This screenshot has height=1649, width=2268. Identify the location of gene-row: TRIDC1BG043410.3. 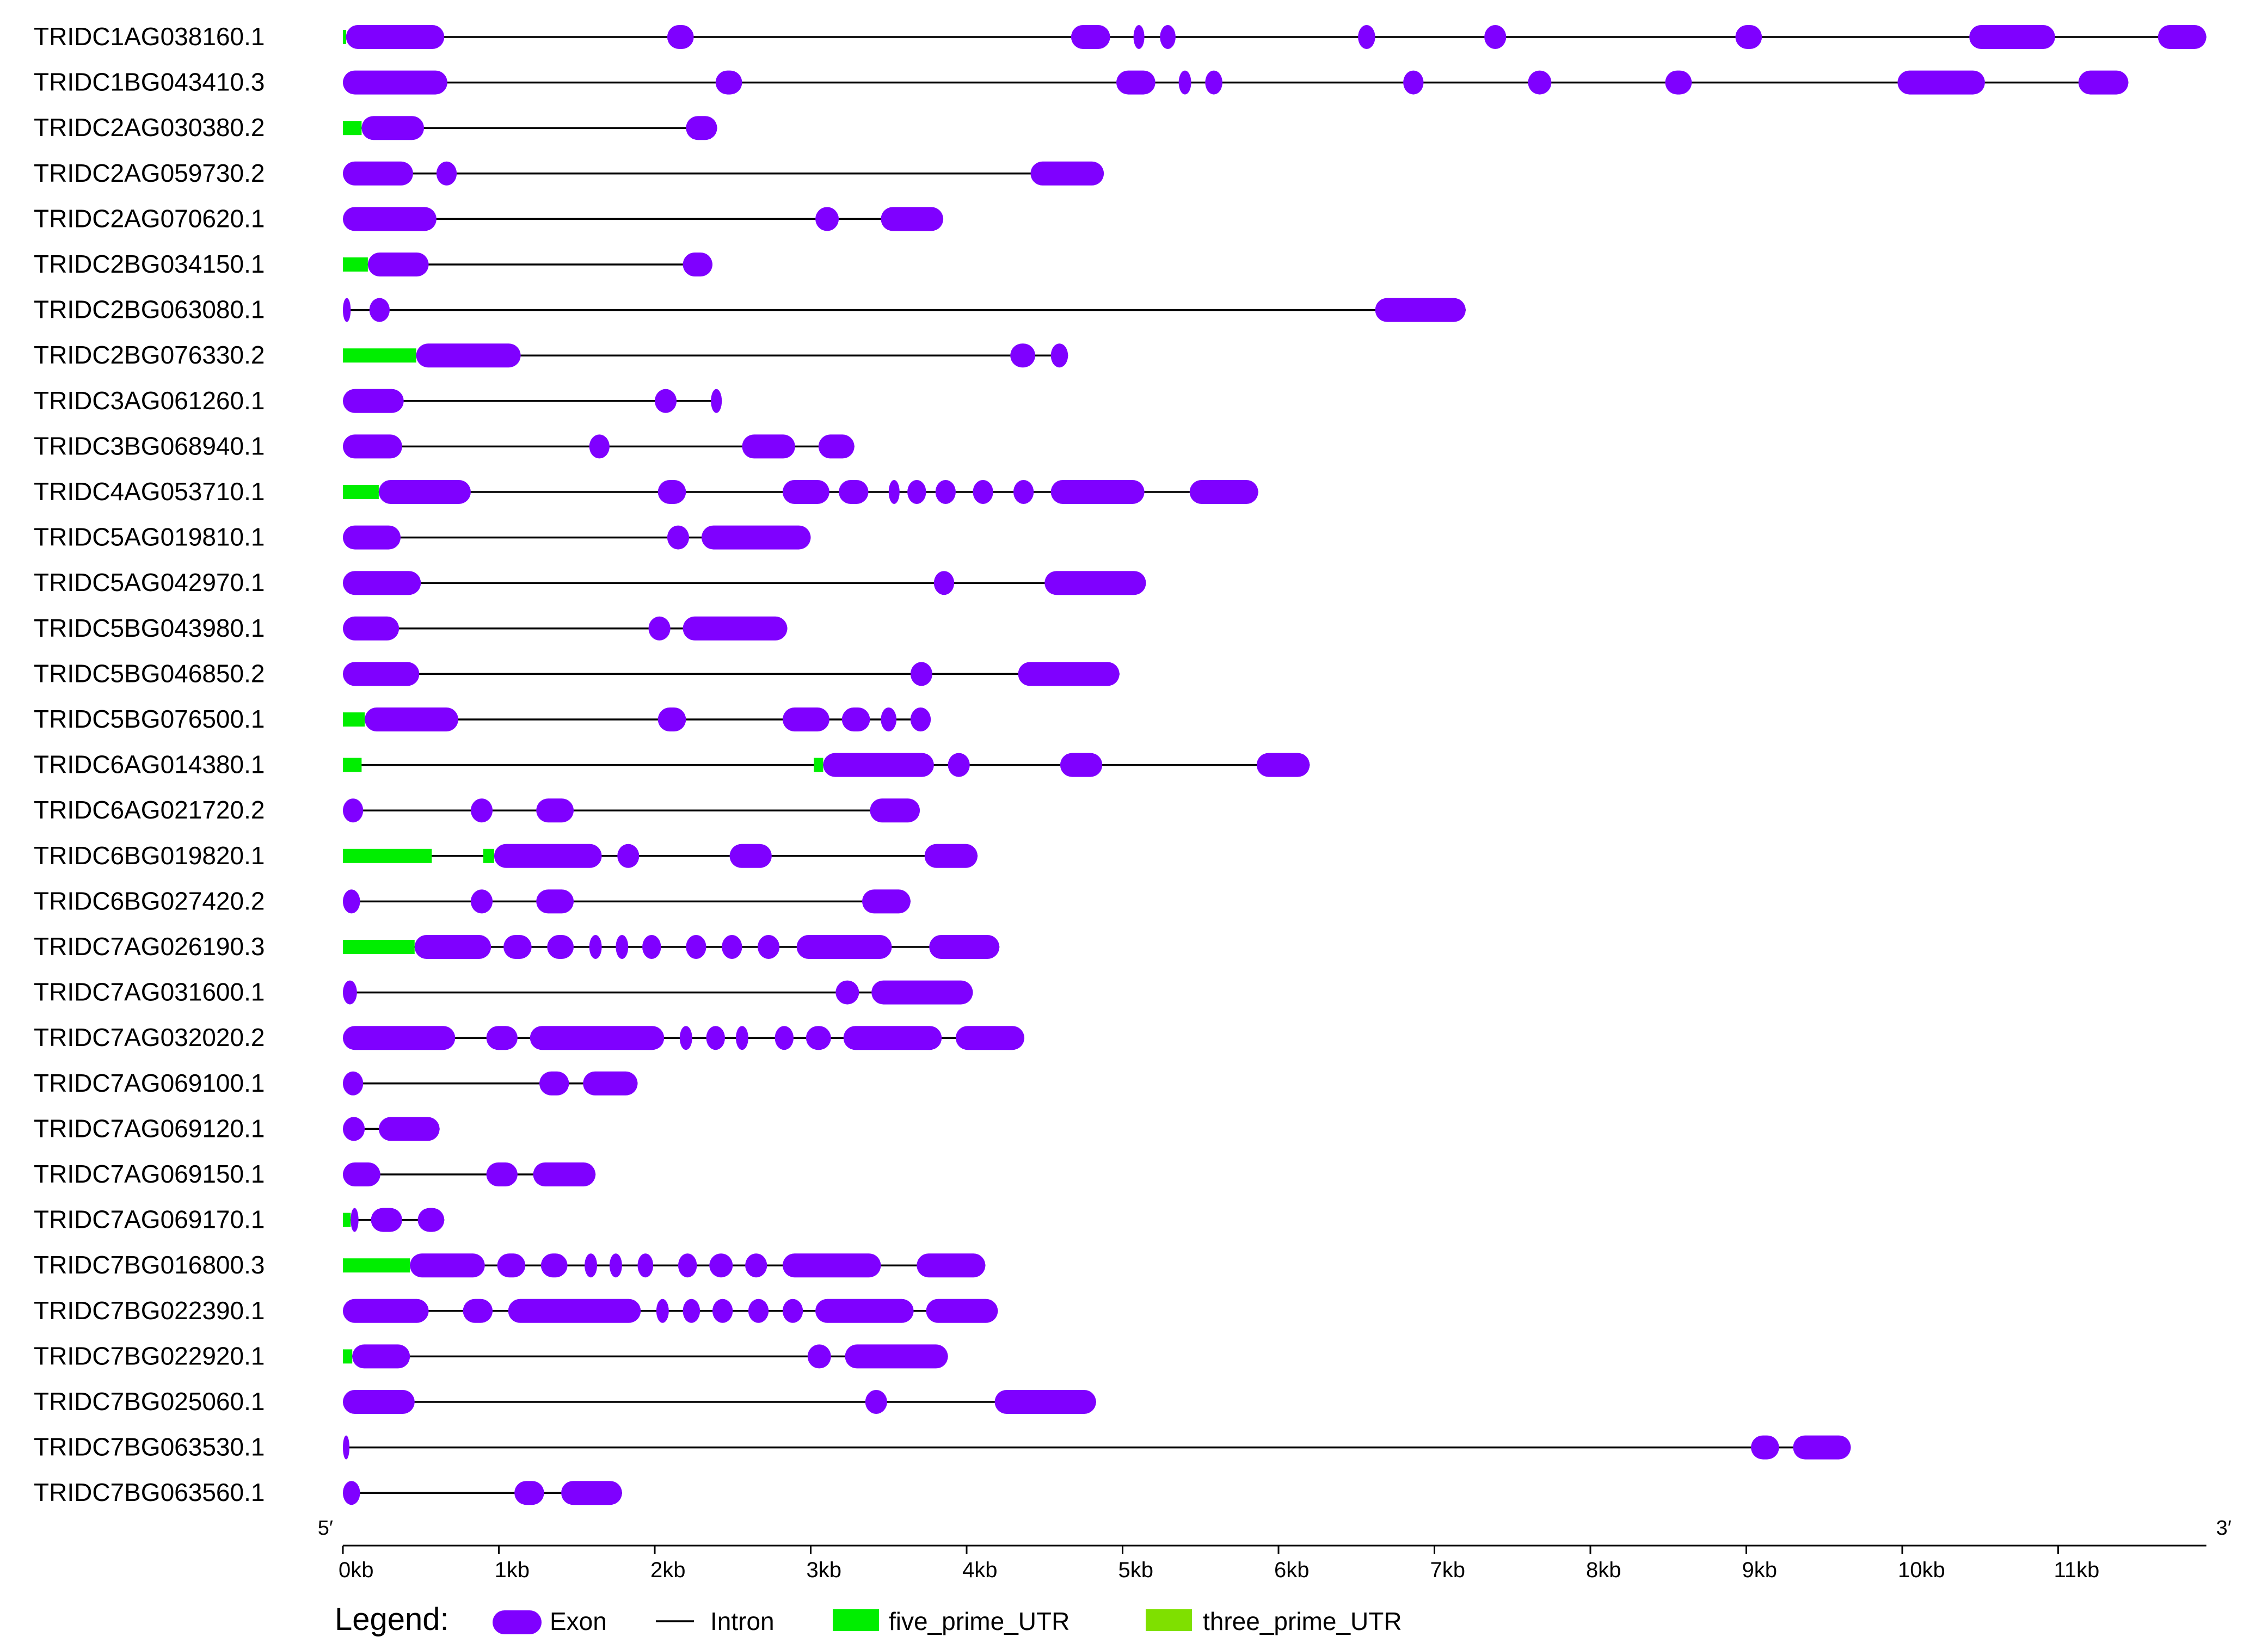
(1081, 82).